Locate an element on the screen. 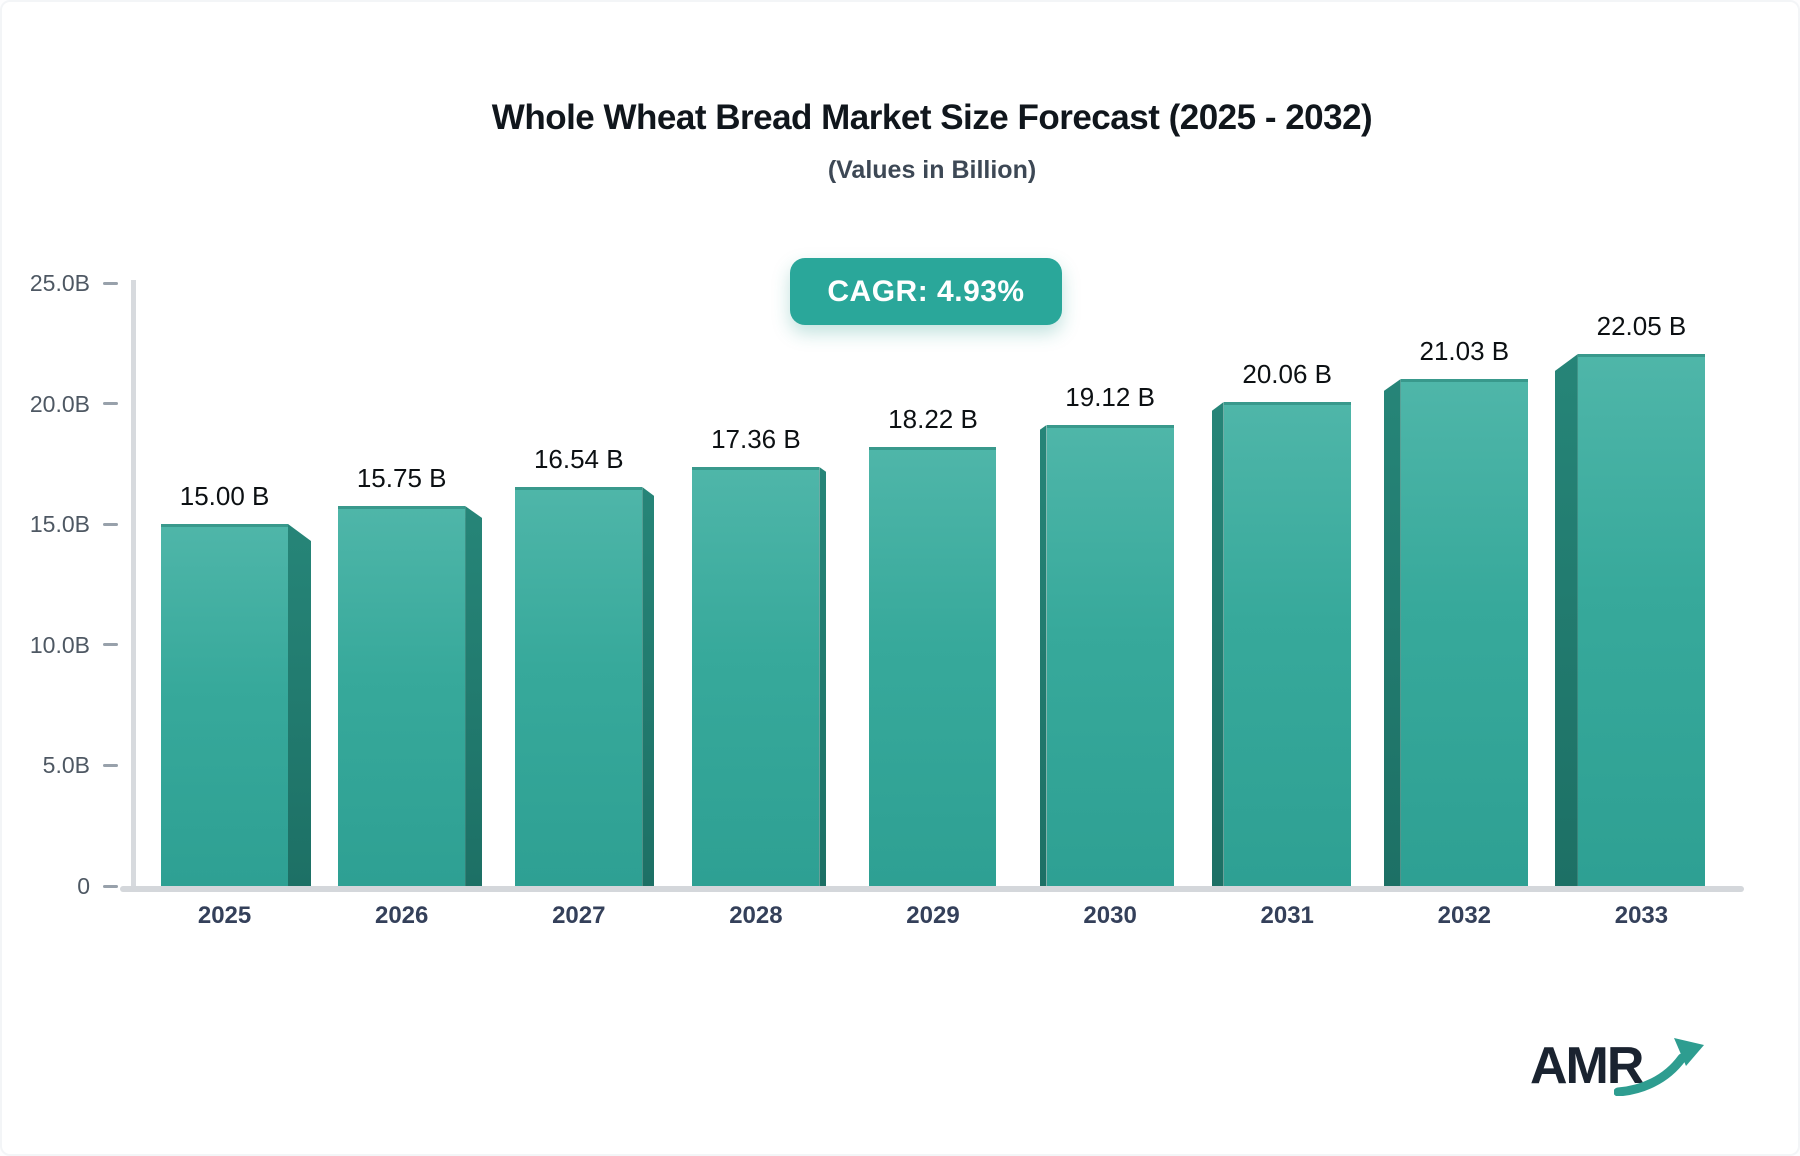  bar-2031 is located at coordinates (1287, 644).